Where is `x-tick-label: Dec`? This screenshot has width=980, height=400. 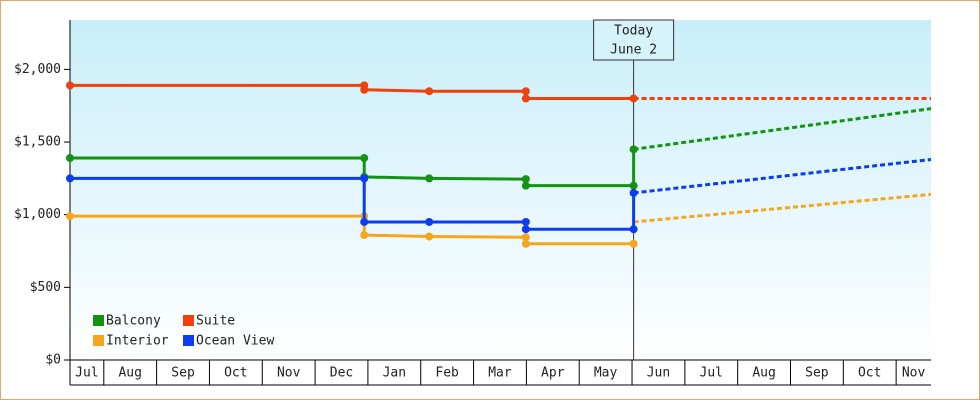 x-tick-label: Dec is located at coordinates (341, 373).